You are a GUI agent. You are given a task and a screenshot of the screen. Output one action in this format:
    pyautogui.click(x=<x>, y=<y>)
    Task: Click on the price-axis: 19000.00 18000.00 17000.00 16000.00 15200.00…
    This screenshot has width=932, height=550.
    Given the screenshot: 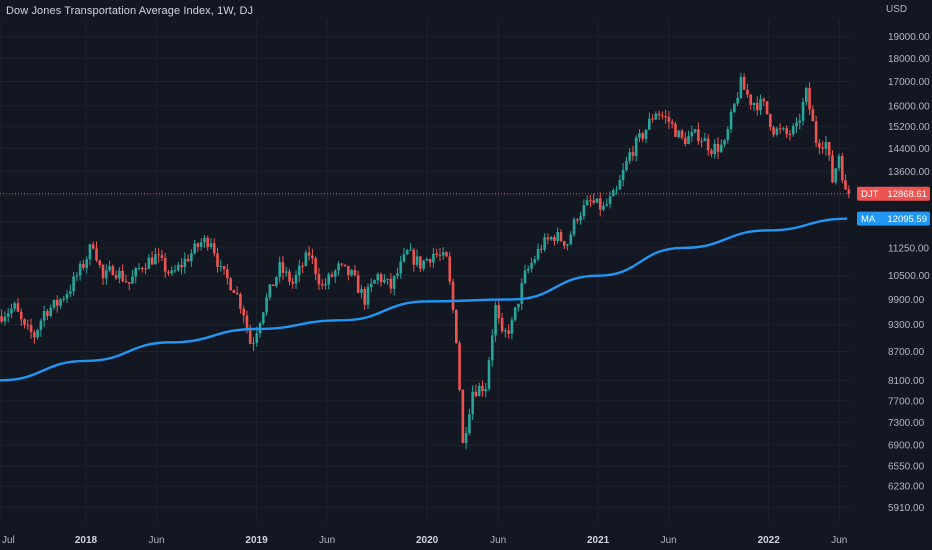 What is the action you would take?
    pyautogui.click(x=909, y=273)
    